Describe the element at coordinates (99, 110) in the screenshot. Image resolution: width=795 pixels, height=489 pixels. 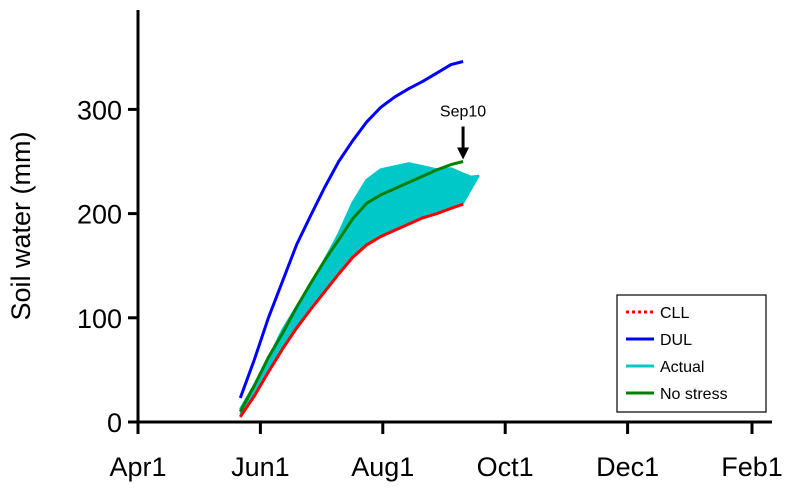
I see `y-tick-label: 300` at that location.